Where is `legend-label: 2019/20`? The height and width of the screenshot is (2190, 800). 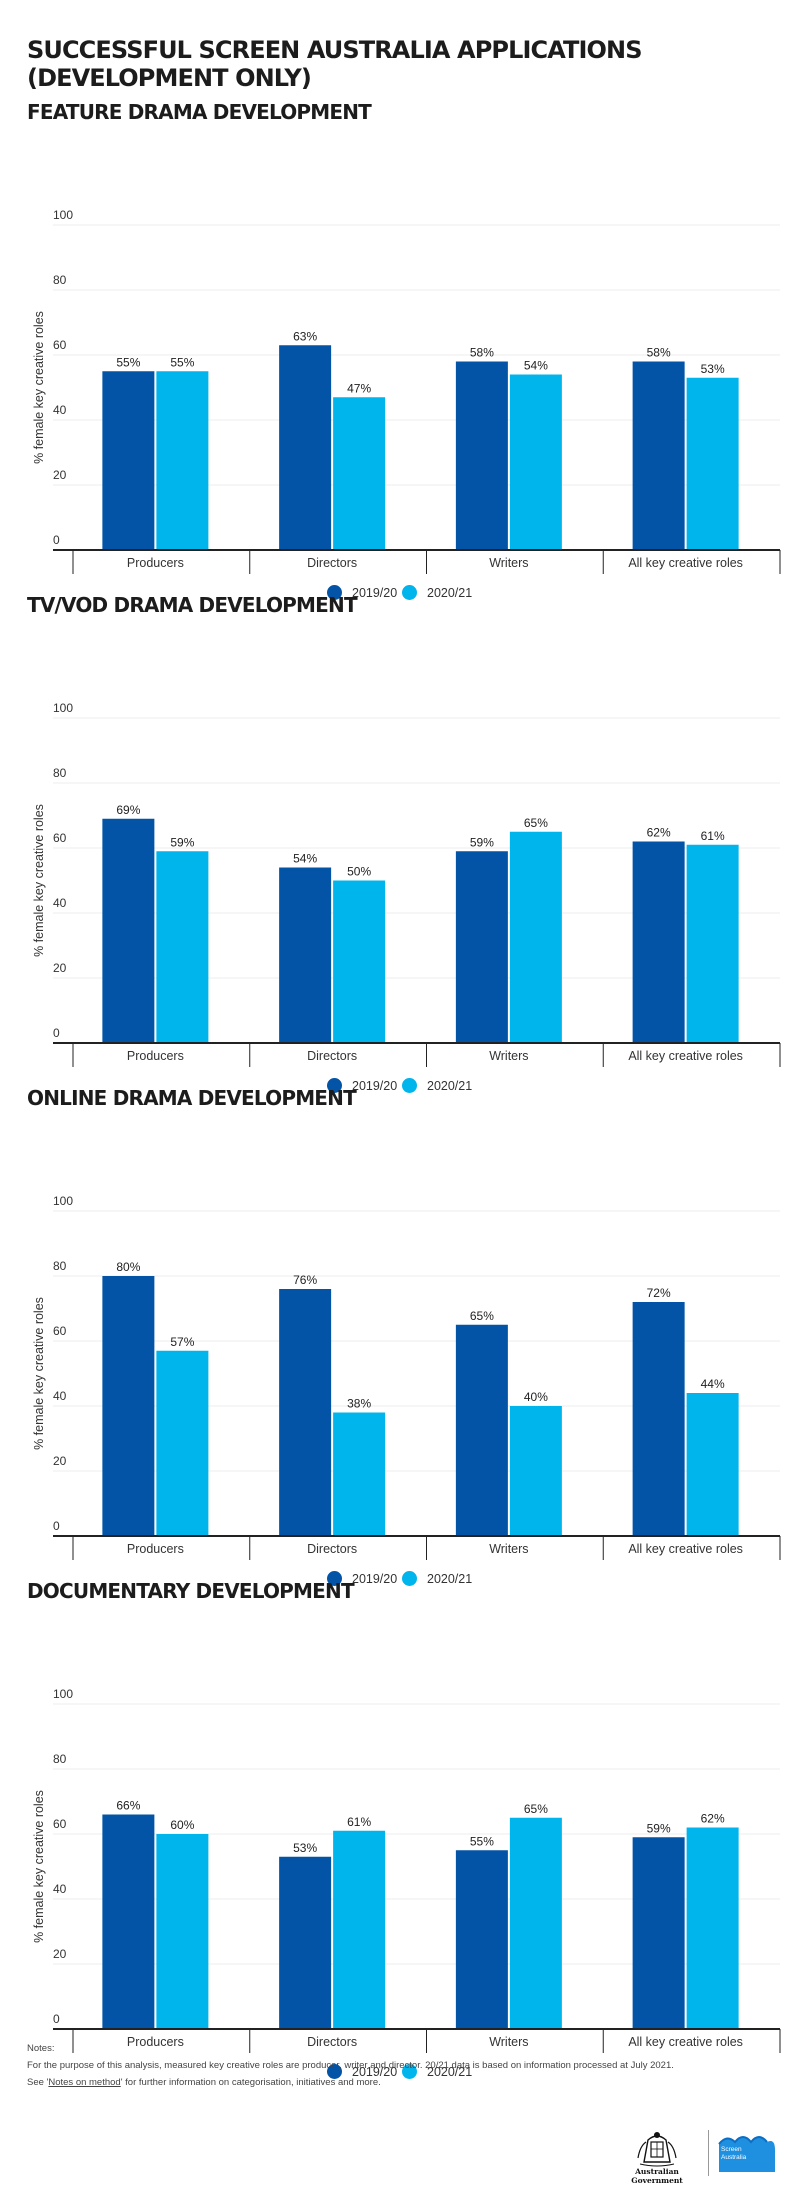 legend-label: 2019/20 is located at coordinates (375, 1085).